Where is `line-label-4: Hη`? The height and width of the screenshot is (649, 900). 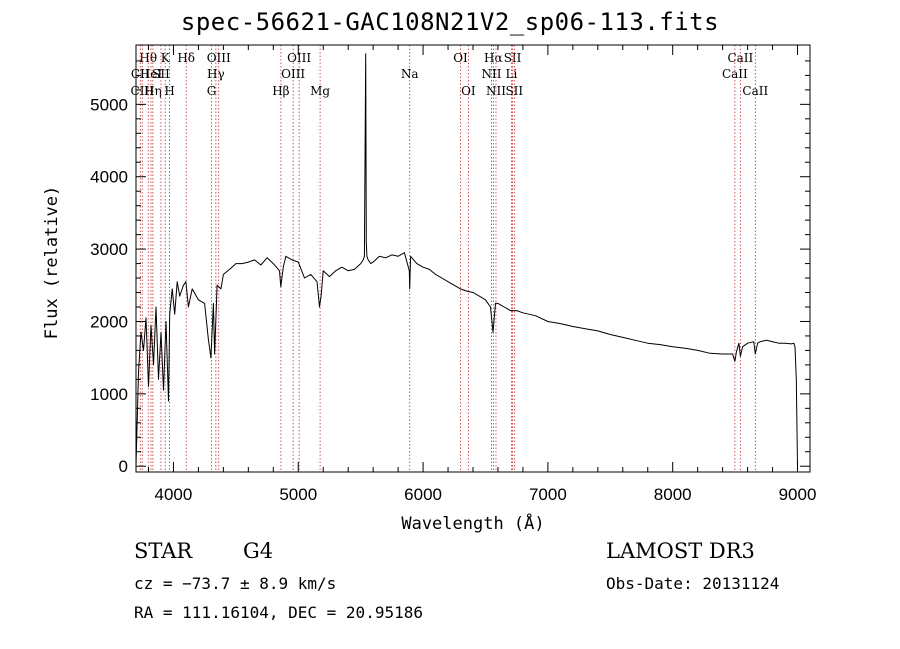 line-label-4: Hη is located at coordinates (153, 91).